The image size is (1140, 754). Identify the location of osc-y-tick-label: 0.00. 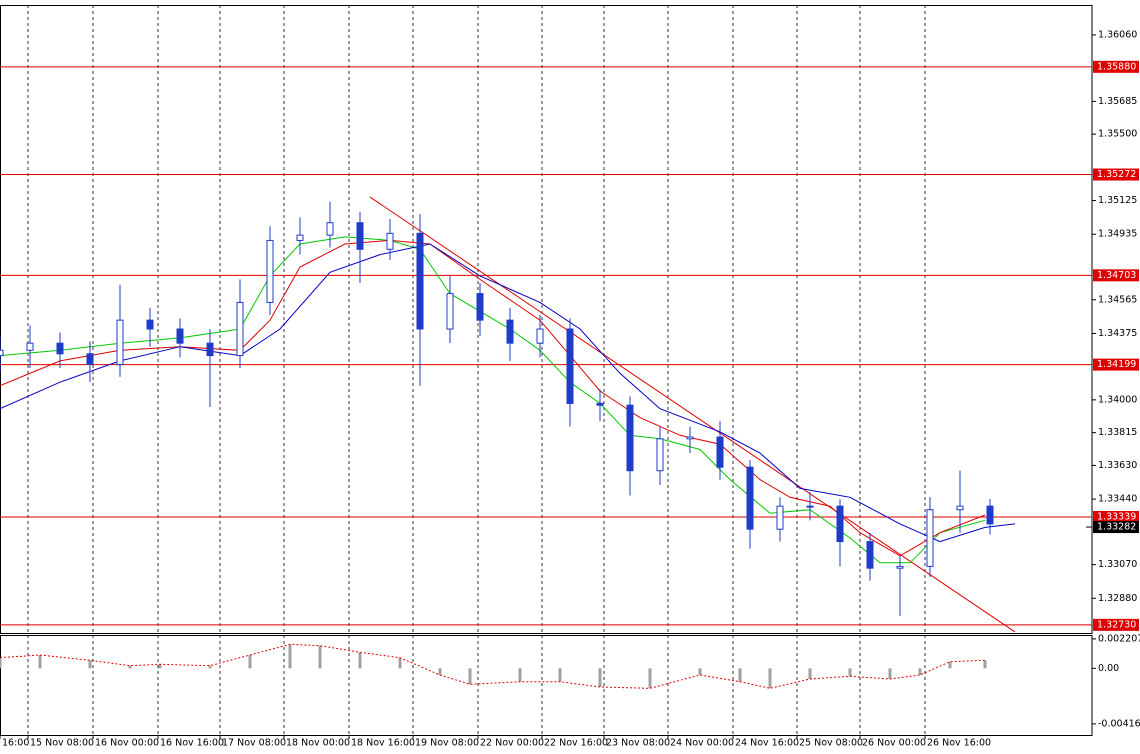
(1108, 668).